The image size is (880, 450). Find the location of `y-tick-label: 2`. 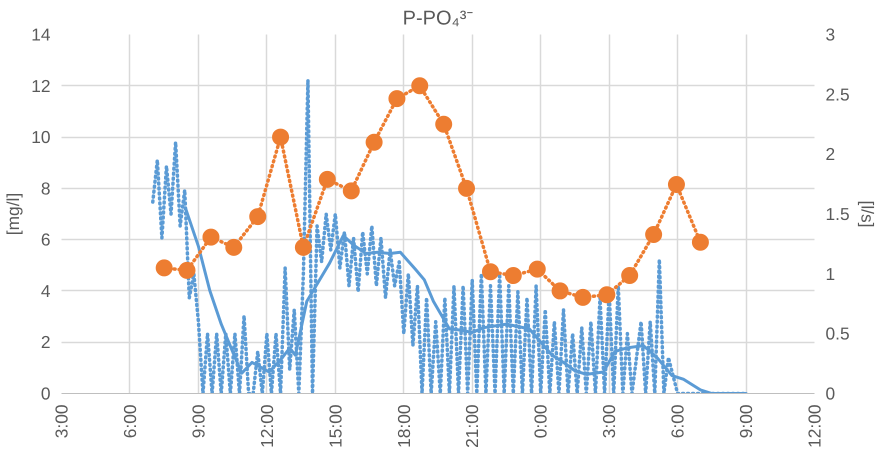

y-tick-label: 2 is located at coordinates (45, 342).